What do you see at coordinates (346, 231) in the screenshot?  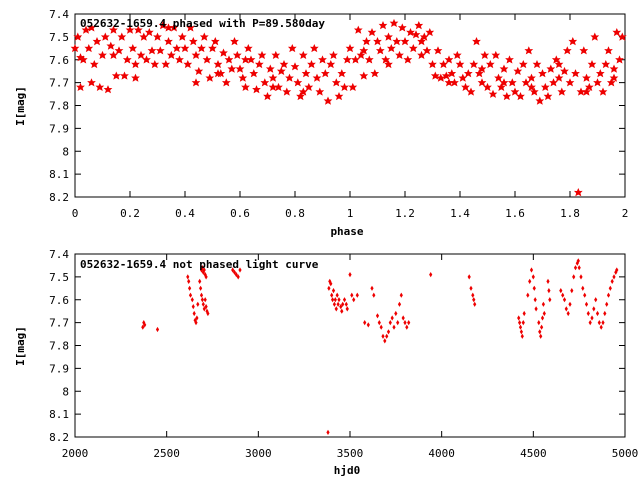 I see `phased-x-label: phase` at bounding box center [346, 231].